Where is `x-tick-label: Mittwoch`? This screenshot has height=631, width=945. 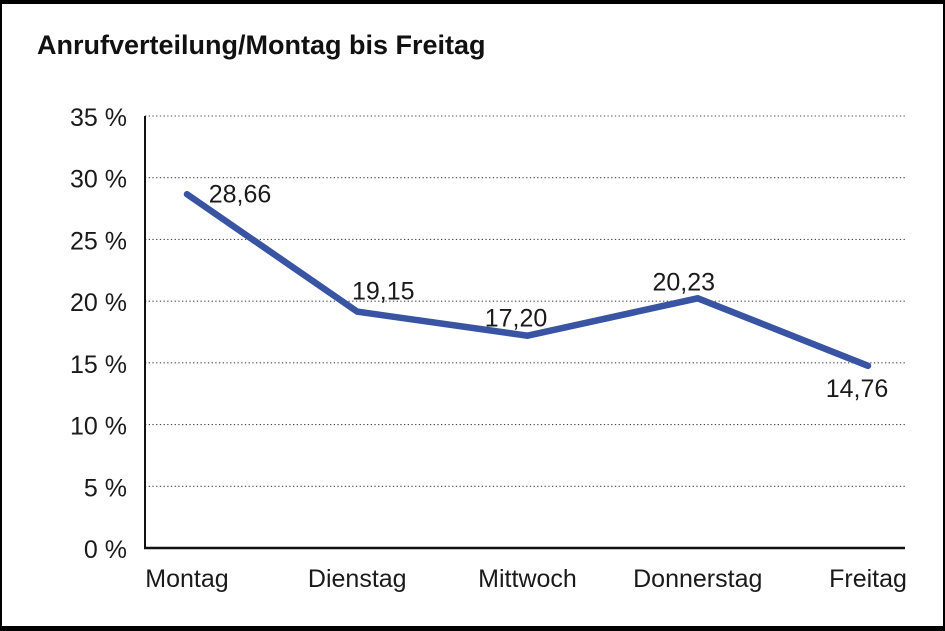
x-tick-label: Mittwoch is located at coordinates (527, 579).